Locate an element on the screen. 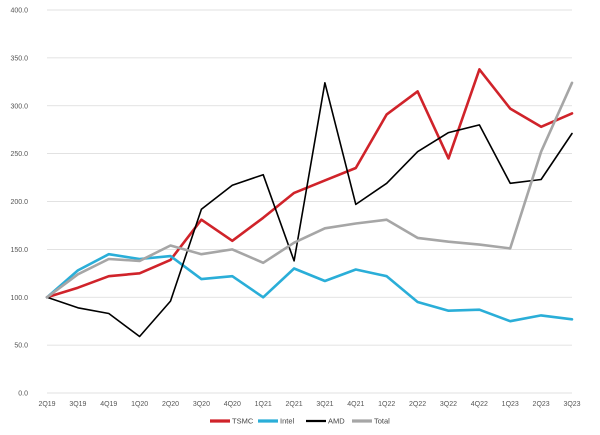 Image resolution: width=600 pixels, height=435 pixels. x-tick-label: 4Q20 is located at coordinates (232, 404).